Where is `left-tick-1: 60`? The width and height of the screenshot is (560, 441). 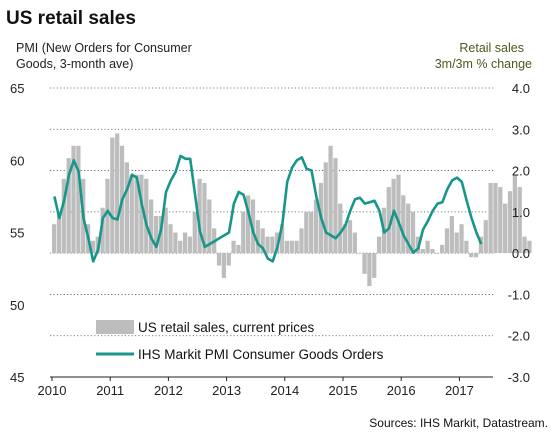 left-tick-1: 60 is located at coordinates (17, 160).